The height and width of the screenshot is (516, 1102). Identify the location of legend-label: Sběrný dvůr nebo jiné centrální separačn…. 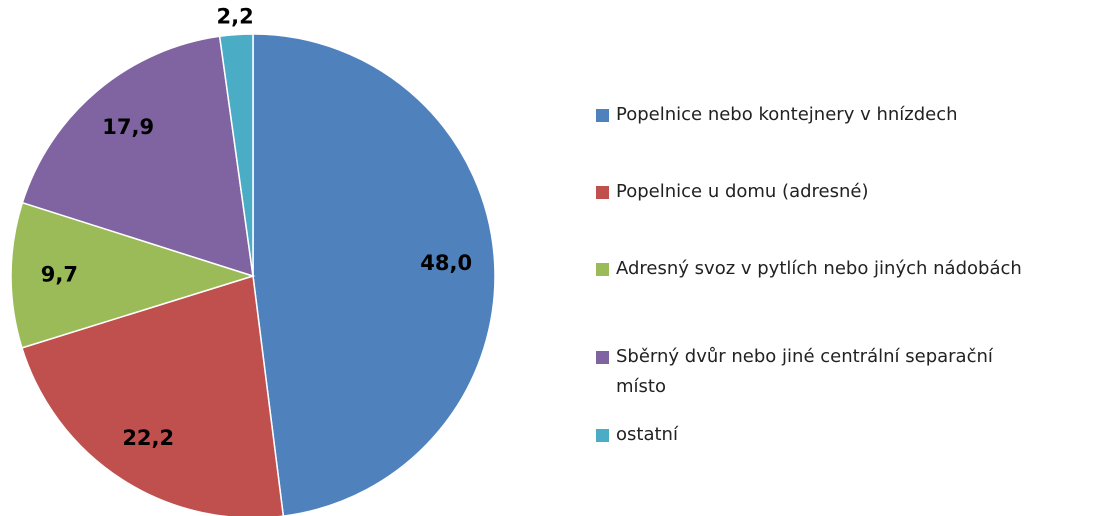
(804, 371).